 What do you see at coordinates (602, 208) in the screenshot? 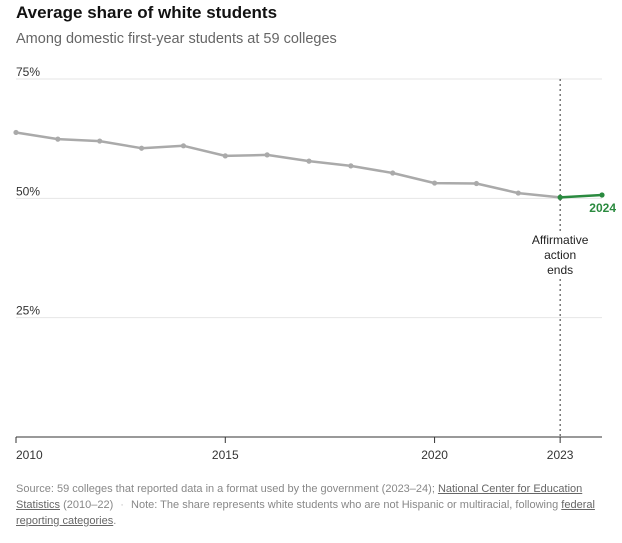
I see `series-end-label: 2024` at bounding box center [602, 208].